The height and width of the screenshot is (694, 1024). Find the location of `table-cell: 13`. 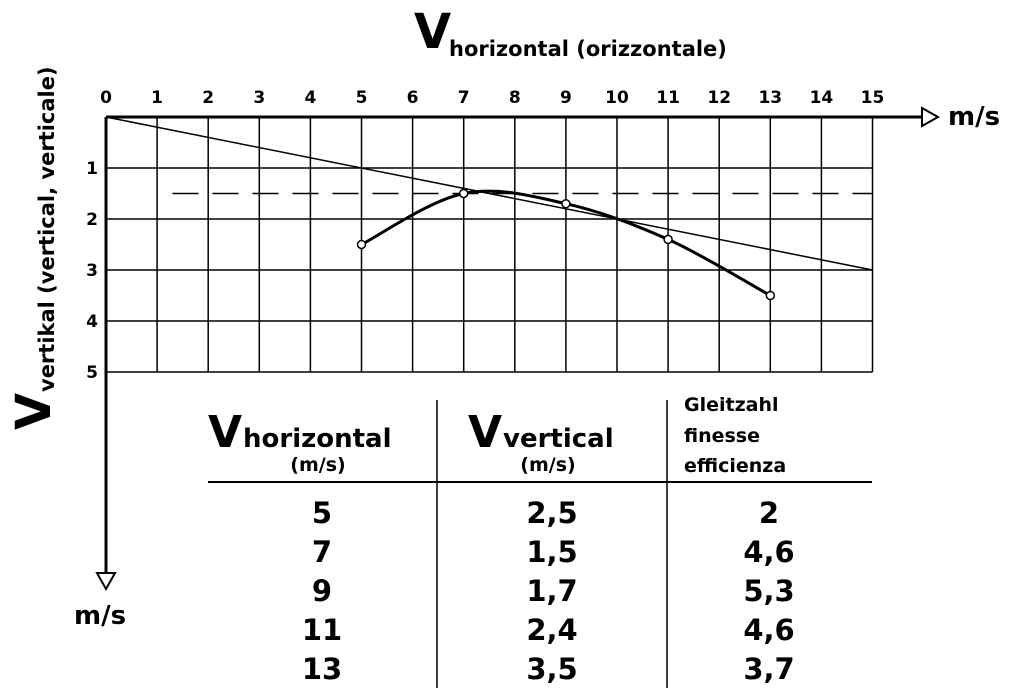

table-cell: 13 is located at coordinates (322, 669).